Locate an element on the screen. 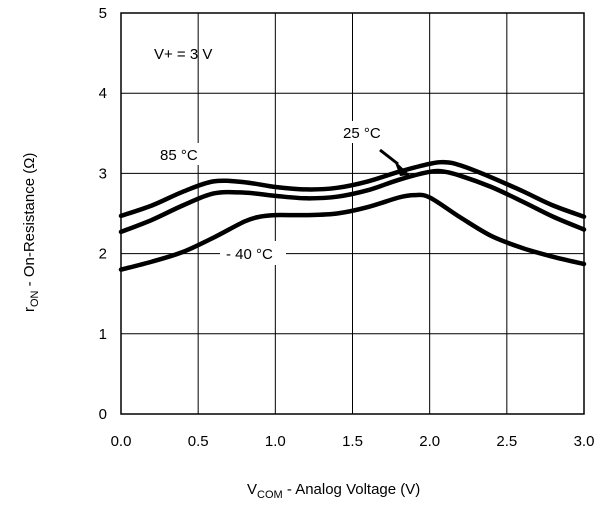  x-tick-label: 3.0 is located at coordinates (584, 441).